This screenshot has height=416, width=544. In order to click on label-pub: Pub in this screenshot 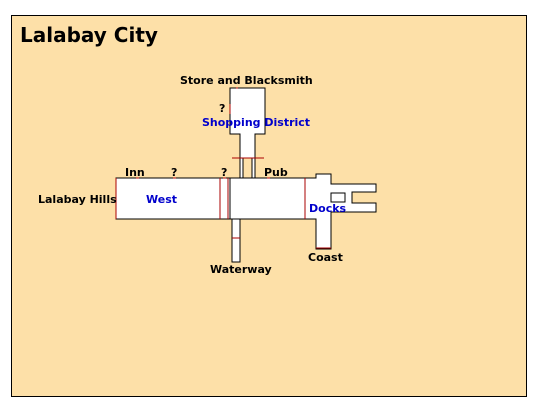, I will do `click(276, 172)`.